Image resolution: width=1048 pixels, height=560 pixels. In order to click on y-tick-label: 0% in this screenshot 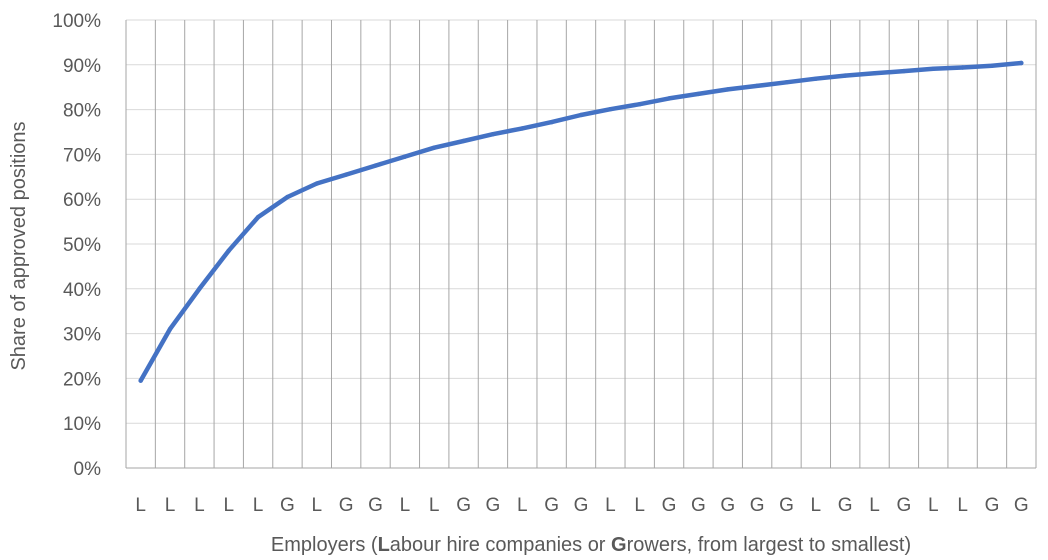, I will do `click(88, 469)`.